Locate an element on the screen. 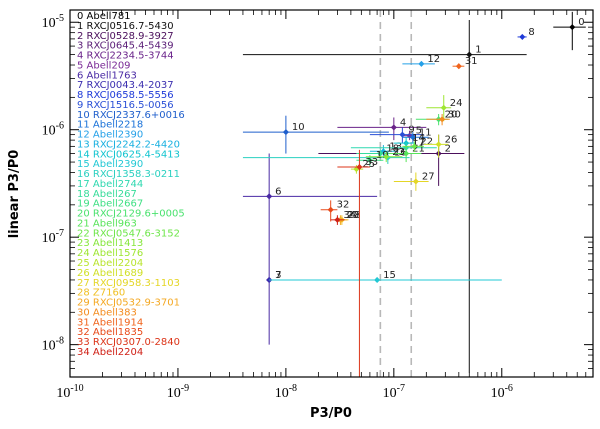 The image size is (600, 429). y-tick-label-3: 10⁻⁵ is located at coordinates (53, 22).